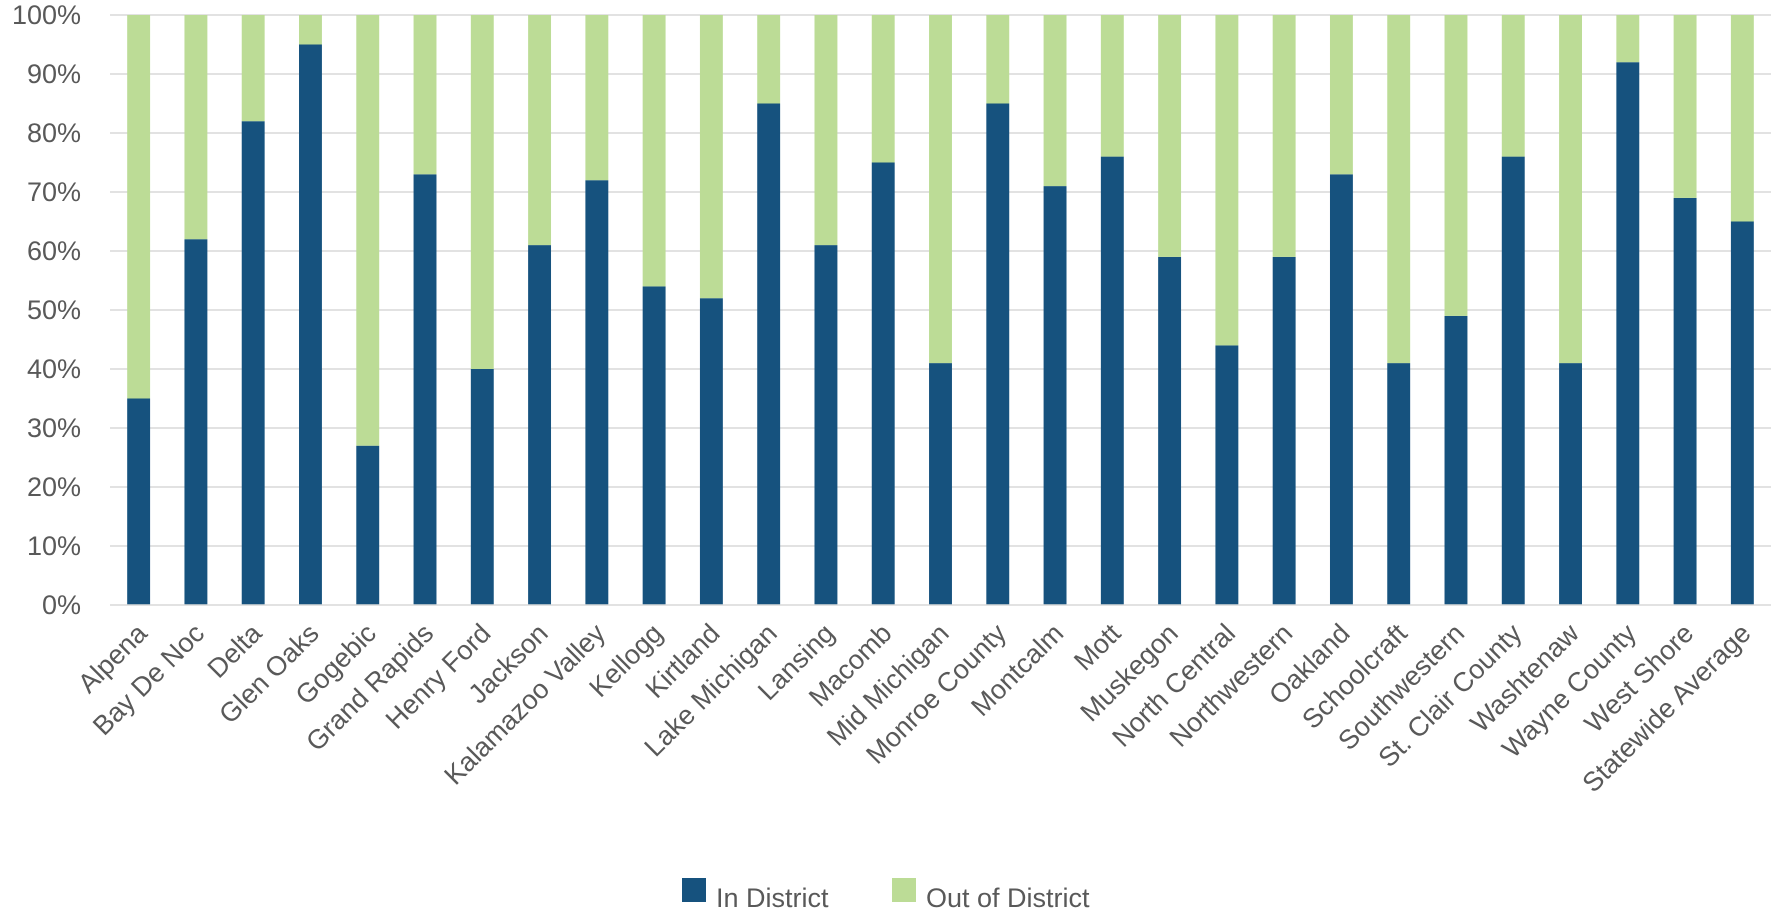 This screenshot has width=1771, height=913. I want to click on y-tick-label: 10%, so click(54, 546).